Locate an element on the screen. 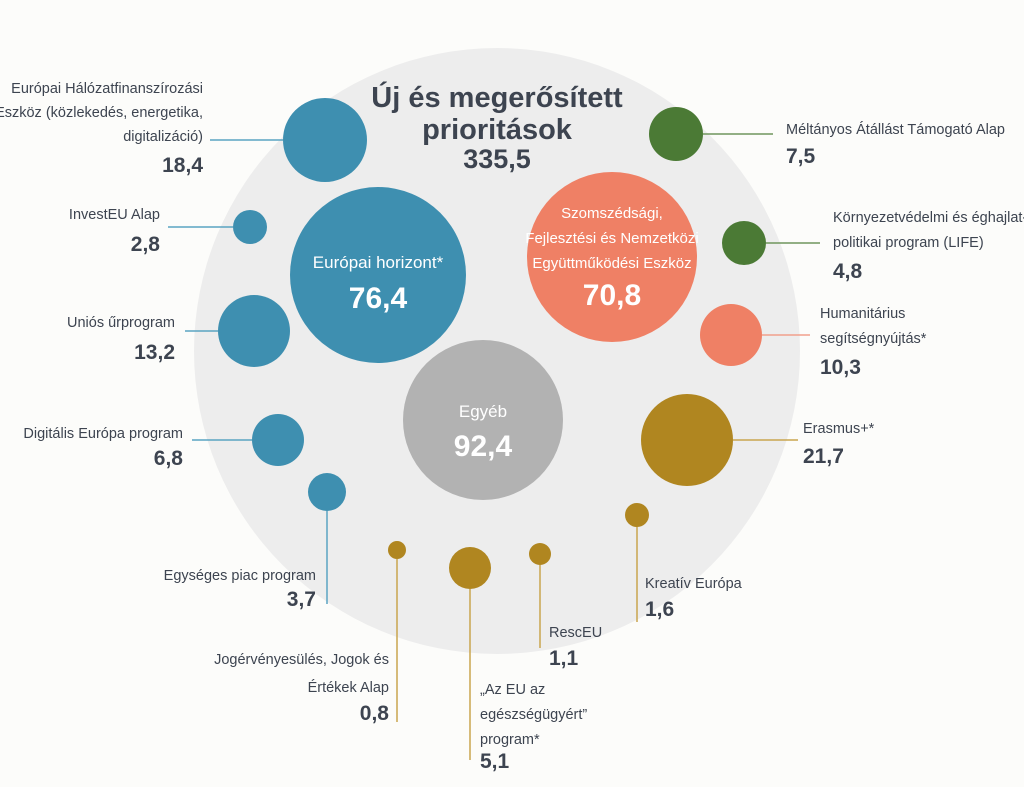 This screenshot has width=1024, height=787. bubble-label-rescue: RescEU is located at coordinates (575, 633).